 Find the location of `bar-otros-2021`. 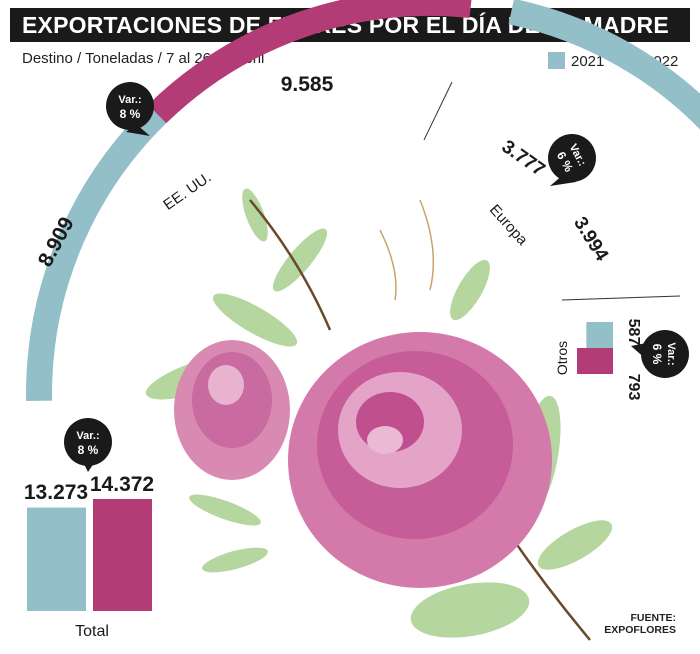

bar-otros-2021 is located at coordinates (599, 335).